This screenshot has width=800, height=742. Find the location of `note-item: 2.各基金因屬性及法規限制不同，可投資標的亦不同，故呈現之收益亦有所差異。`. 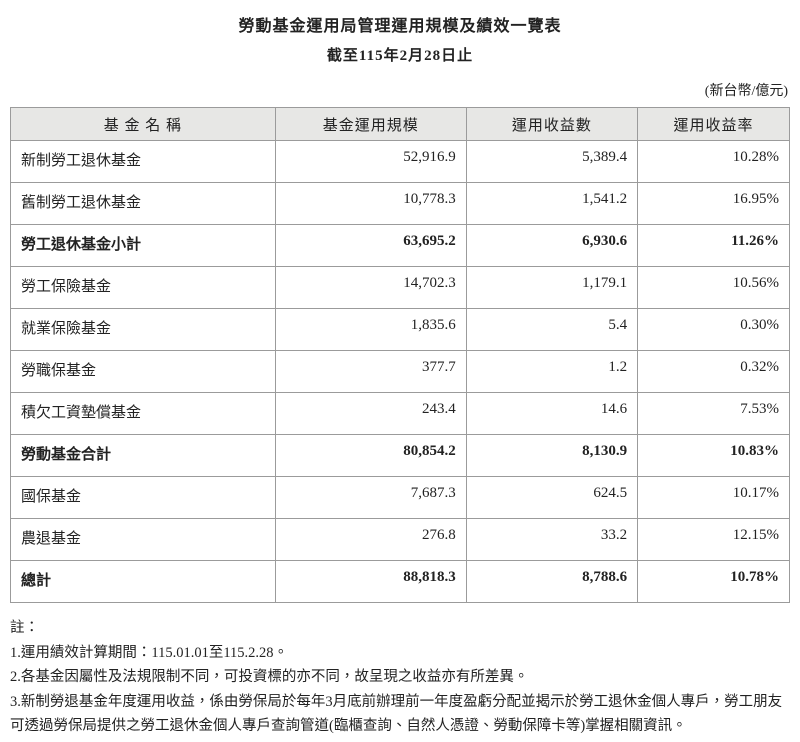

note-item: 2.各基金因屬性及法規限制不同，可投資標的亦不同，故呈現之收益亦有所差異。 is located at coordinates (269, 677).